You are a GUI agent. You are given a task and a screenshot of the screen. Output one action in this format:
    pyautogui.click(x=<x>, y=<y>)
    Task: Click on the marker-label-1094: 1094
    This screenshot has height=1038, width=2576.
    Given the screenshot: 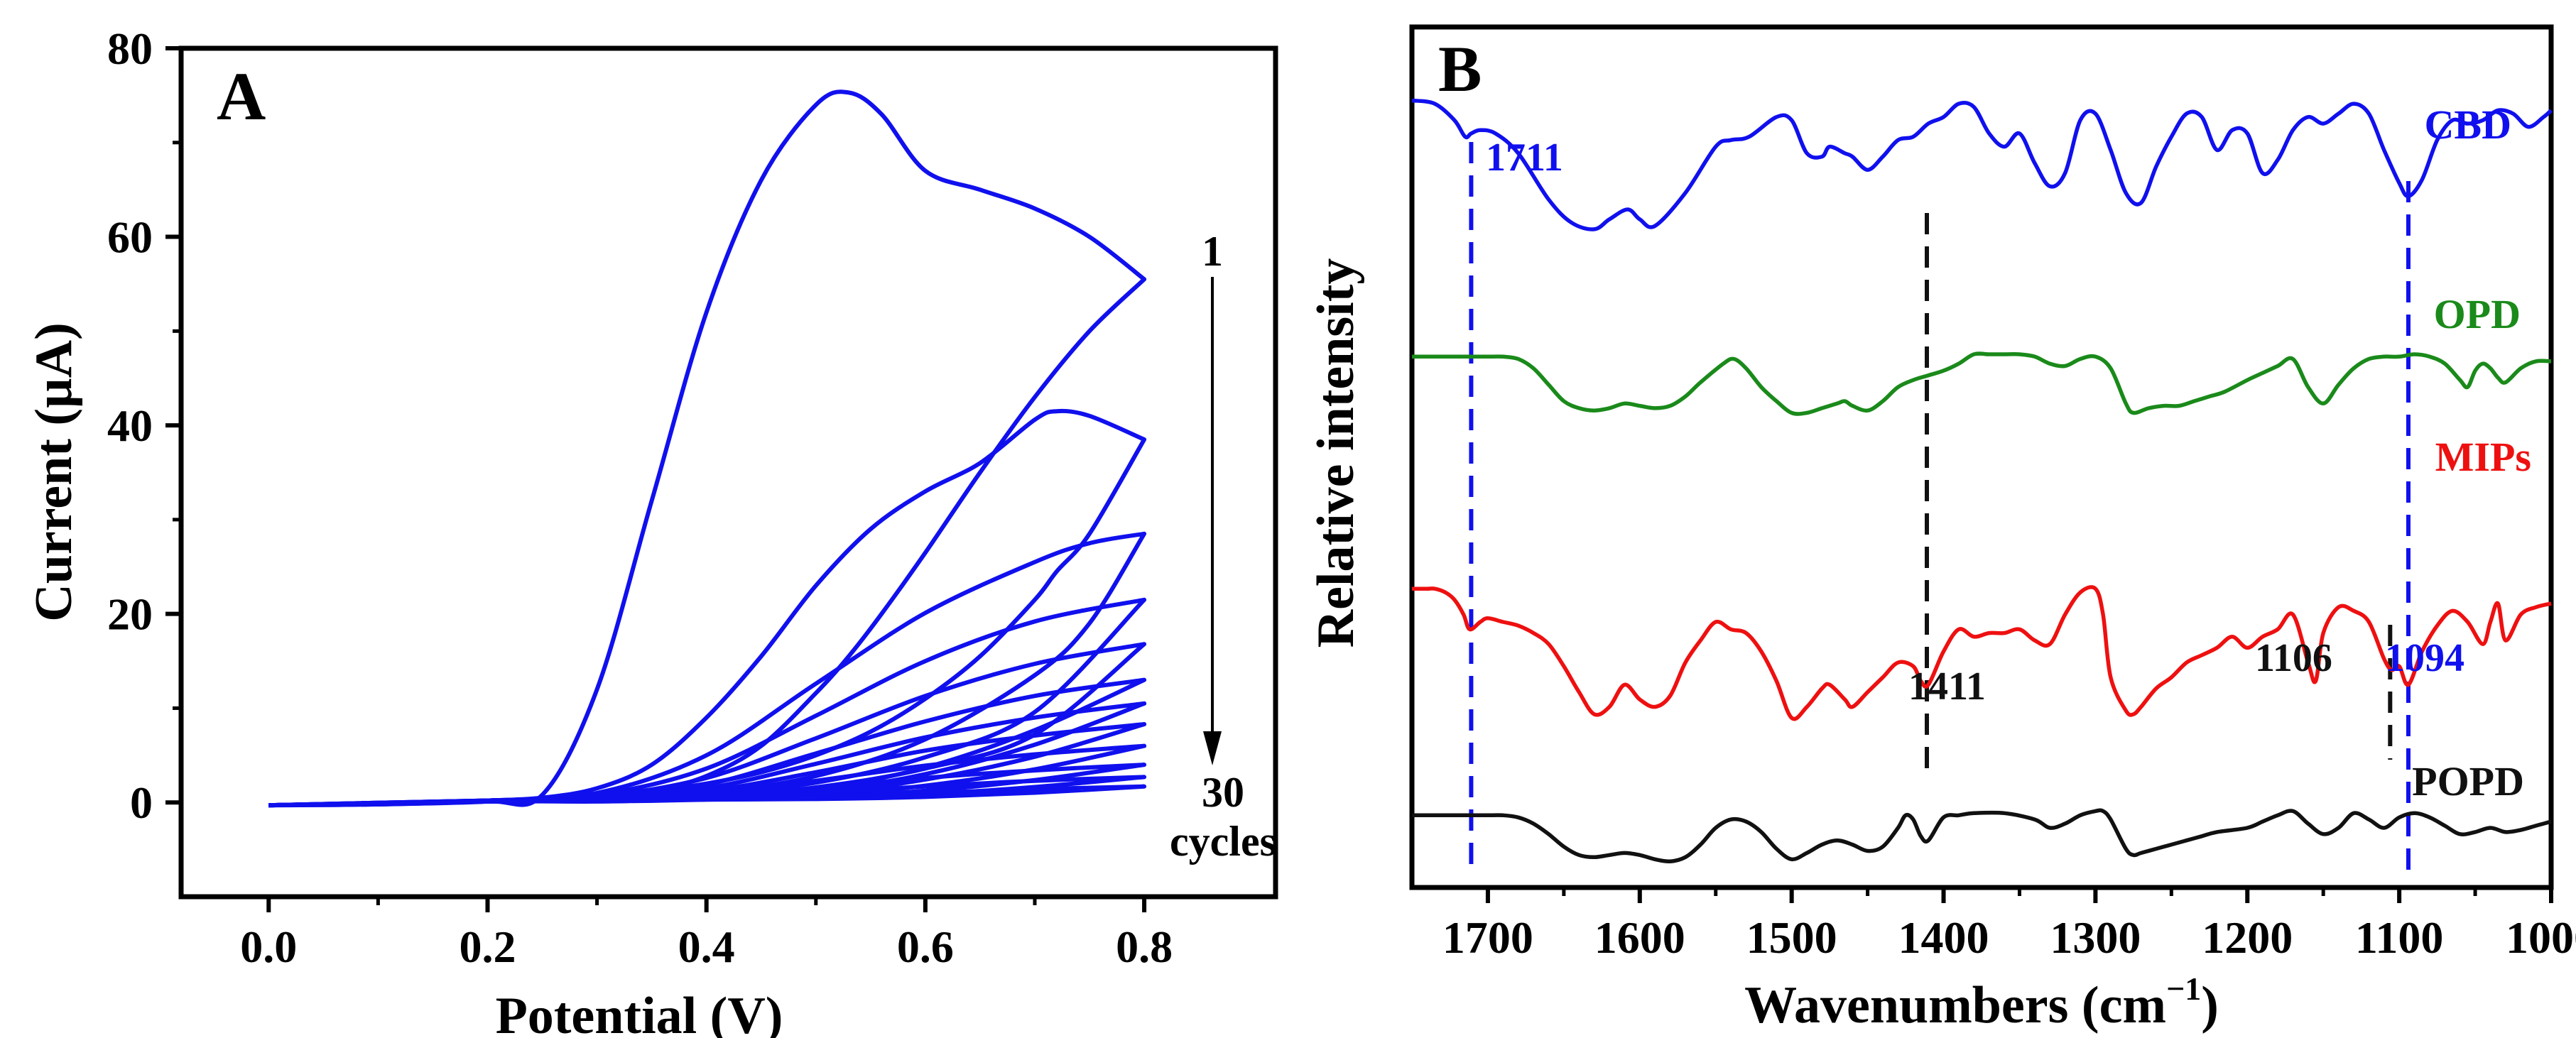 What is the action you would take?
    pyautogui.click(x=2424, y=658)
    